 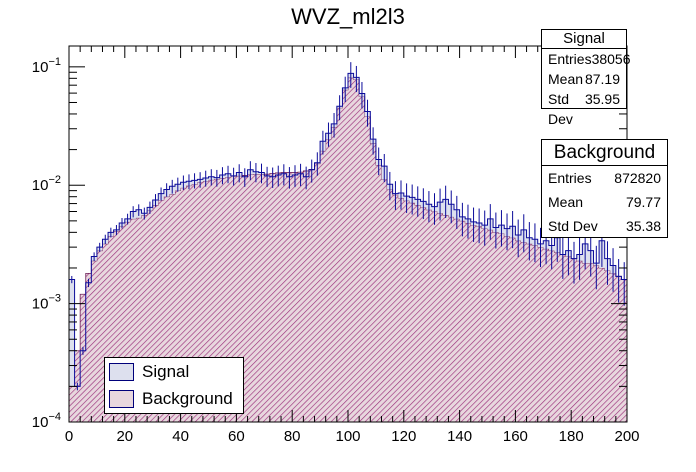 I want to click on background-stddev-value: 35.38, so click(x=643, y=226).